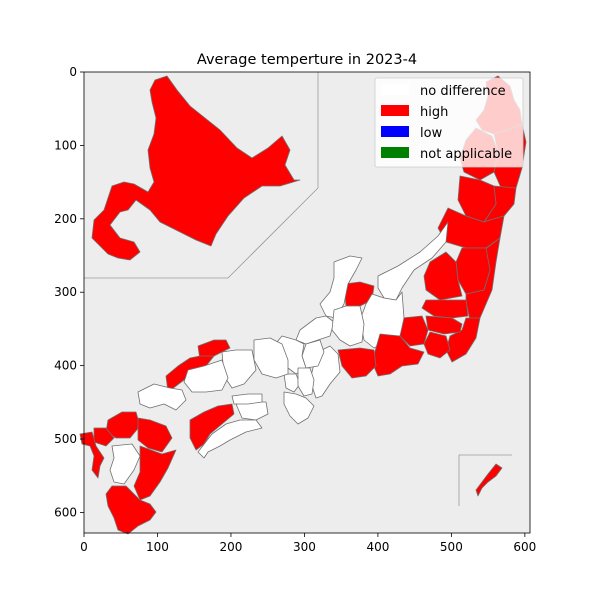  What do you see at coordinates (463, 91) in the screenshot?
I see `legend-label-no-difference: no difference` at bounding box center [463, 91].